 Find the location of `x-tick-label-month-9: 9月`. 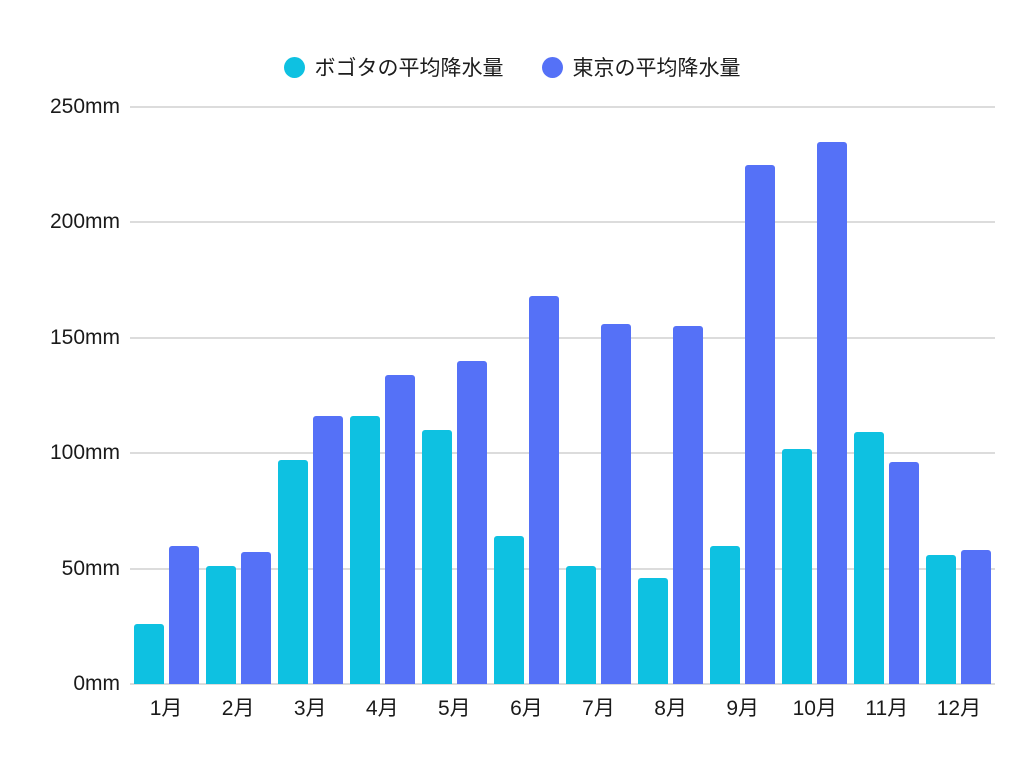

x-tick-label-month-9: 9月 is located at coordinates (742, 708).